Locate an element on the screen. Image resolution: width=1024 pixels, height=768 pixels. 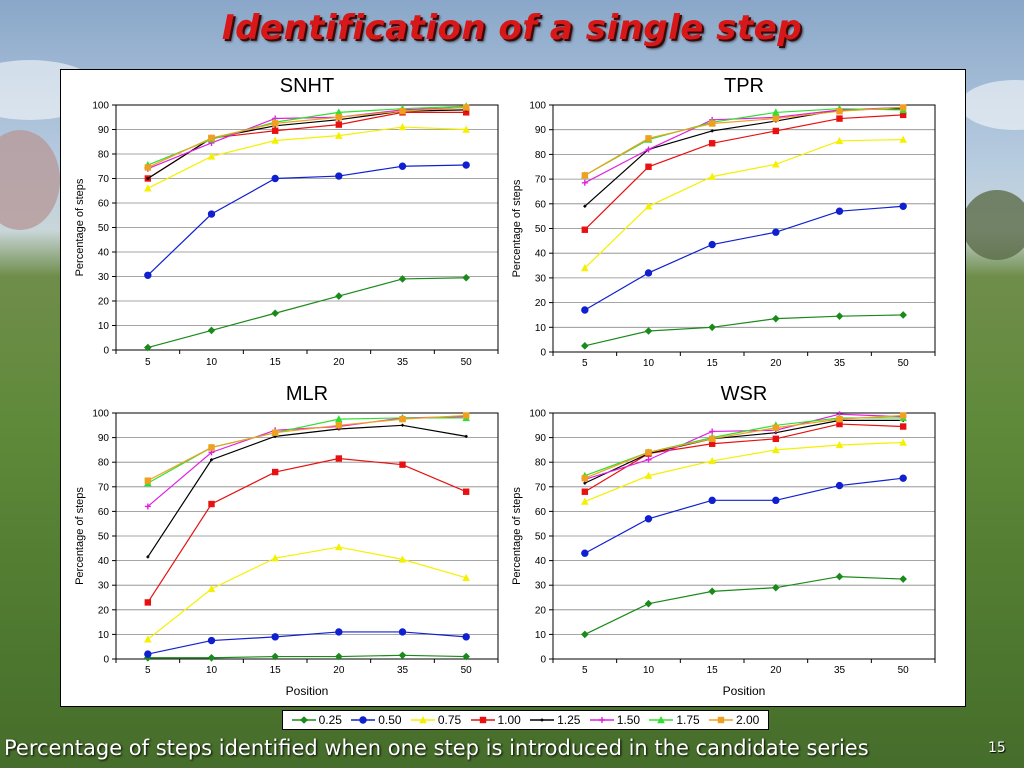
y-tick-label: 20 is located at coordinates (104, 302).